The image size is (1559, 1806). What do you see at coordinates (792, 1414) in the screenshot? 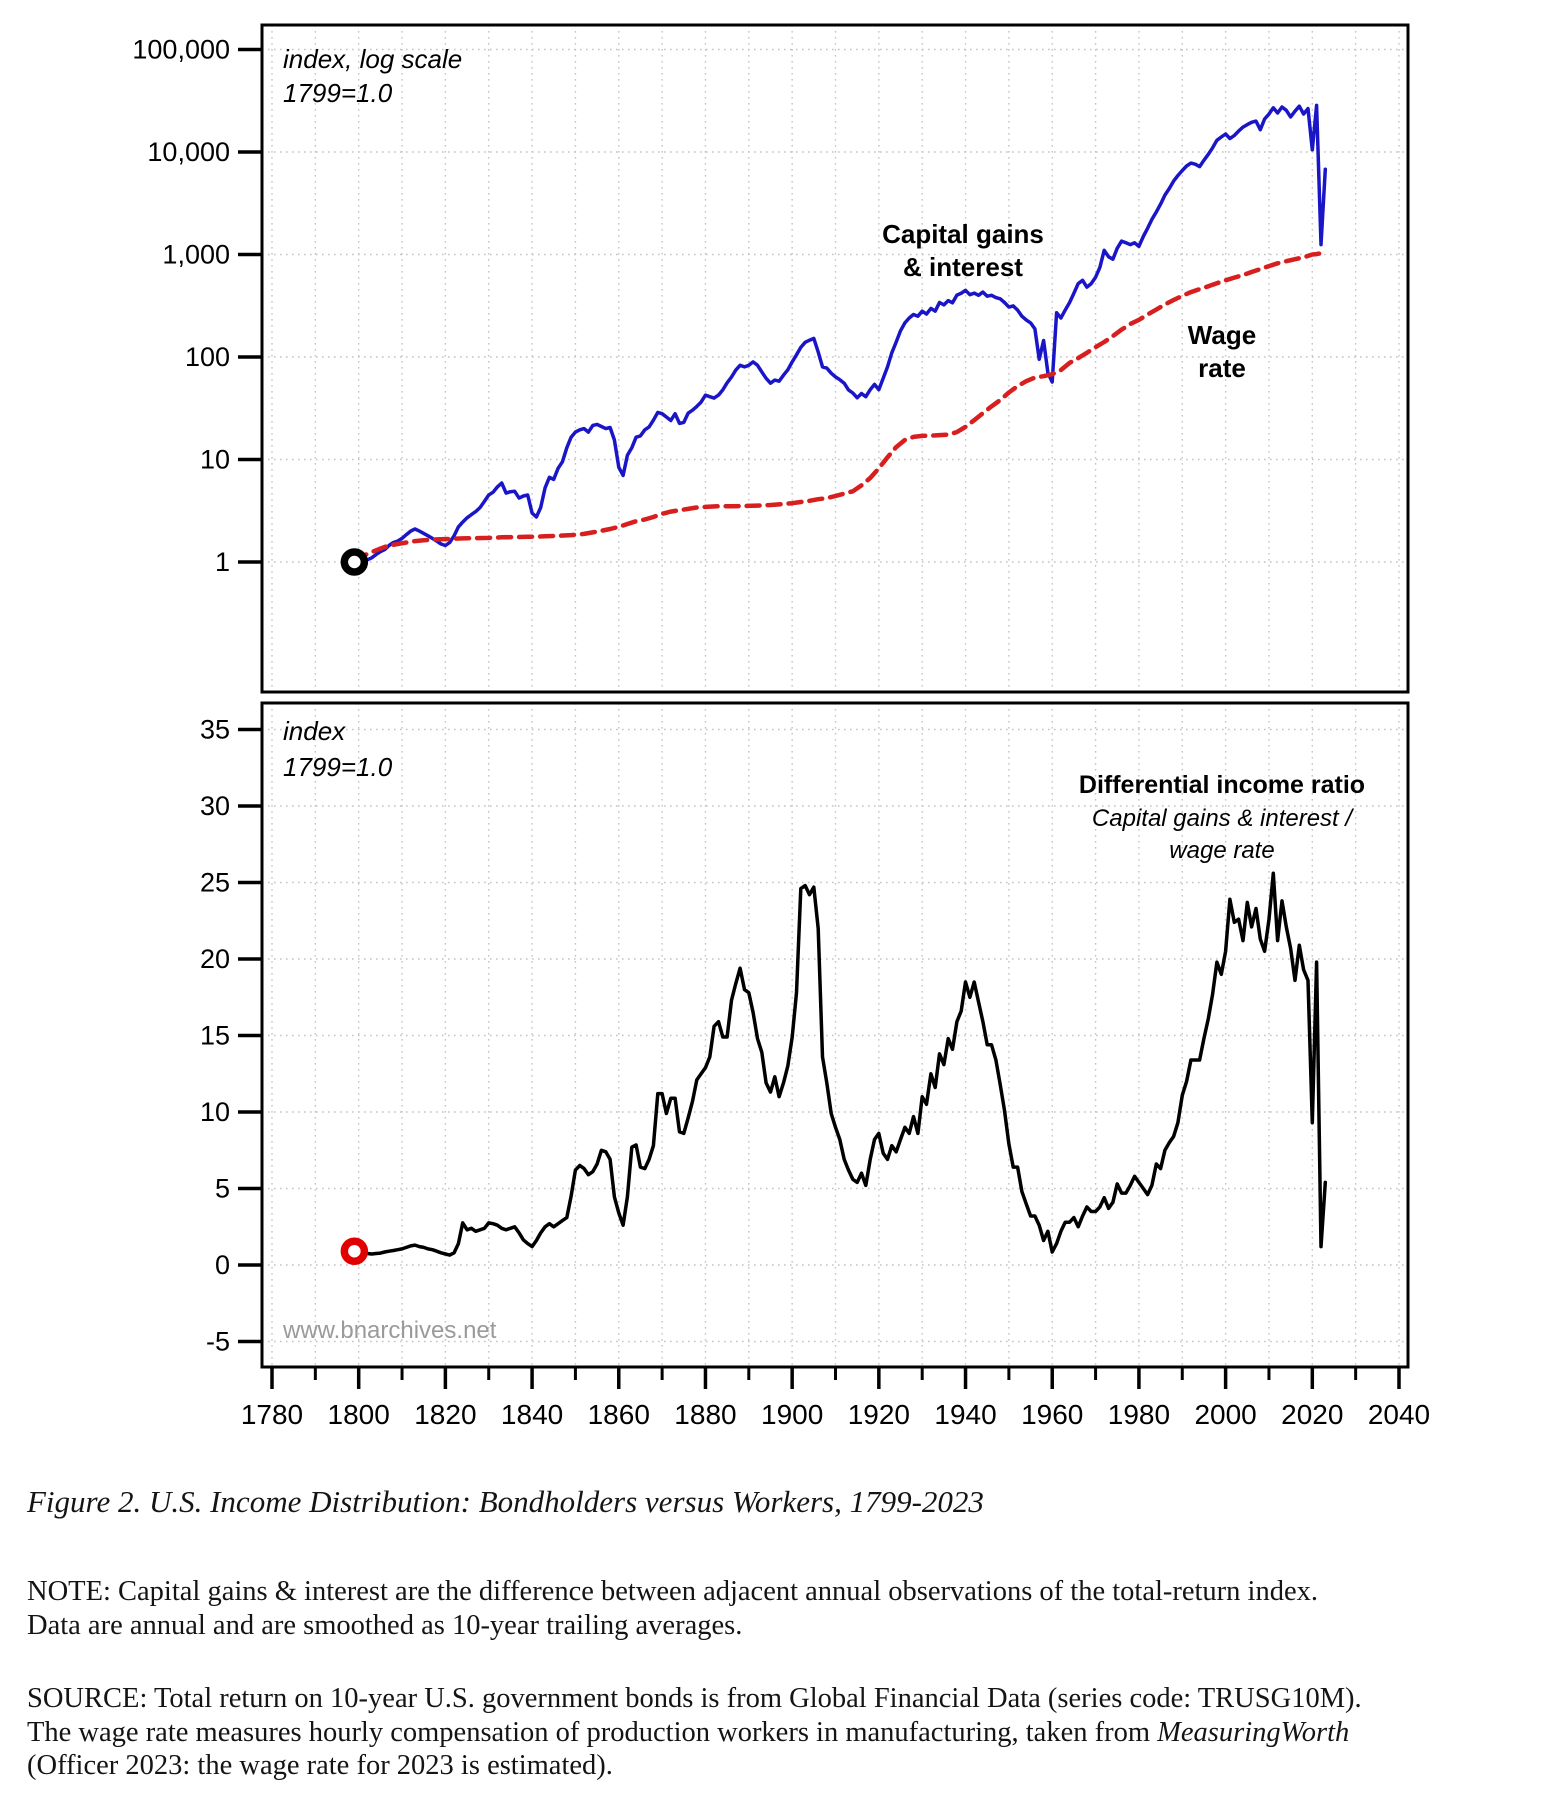
I see `x-tick-label: 1900` at bounding box center [792, 1414].